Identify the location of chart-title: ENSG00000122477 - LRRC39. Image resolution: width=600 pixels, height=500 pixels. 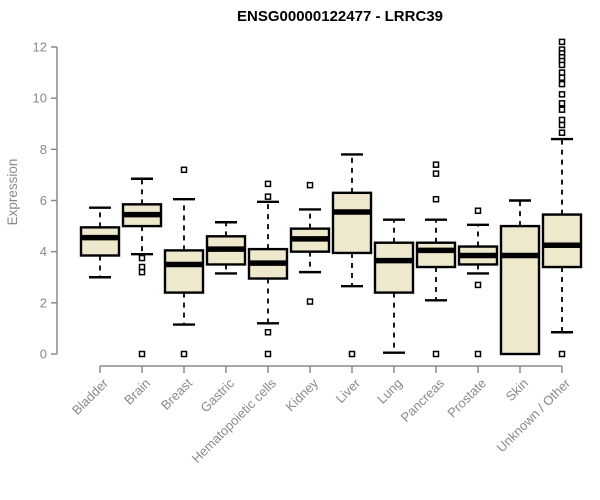
(340, 16).